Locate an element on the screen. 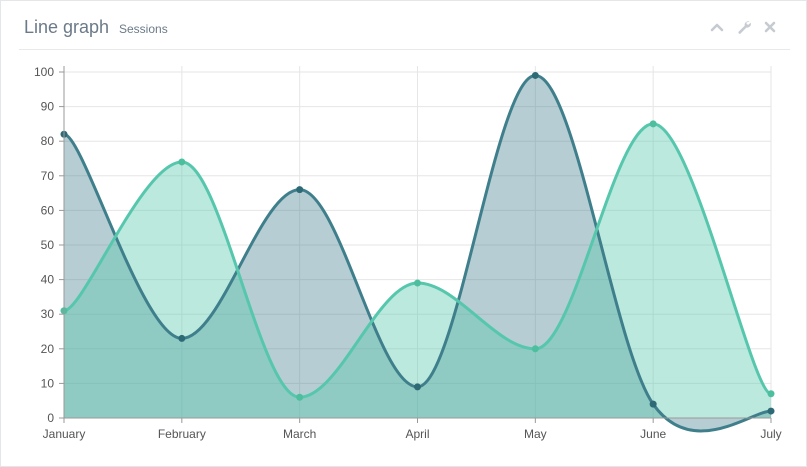 The width and height of the screenshot is (807, 467). y-tick-label: 30 is located at coordinates (48, 314).